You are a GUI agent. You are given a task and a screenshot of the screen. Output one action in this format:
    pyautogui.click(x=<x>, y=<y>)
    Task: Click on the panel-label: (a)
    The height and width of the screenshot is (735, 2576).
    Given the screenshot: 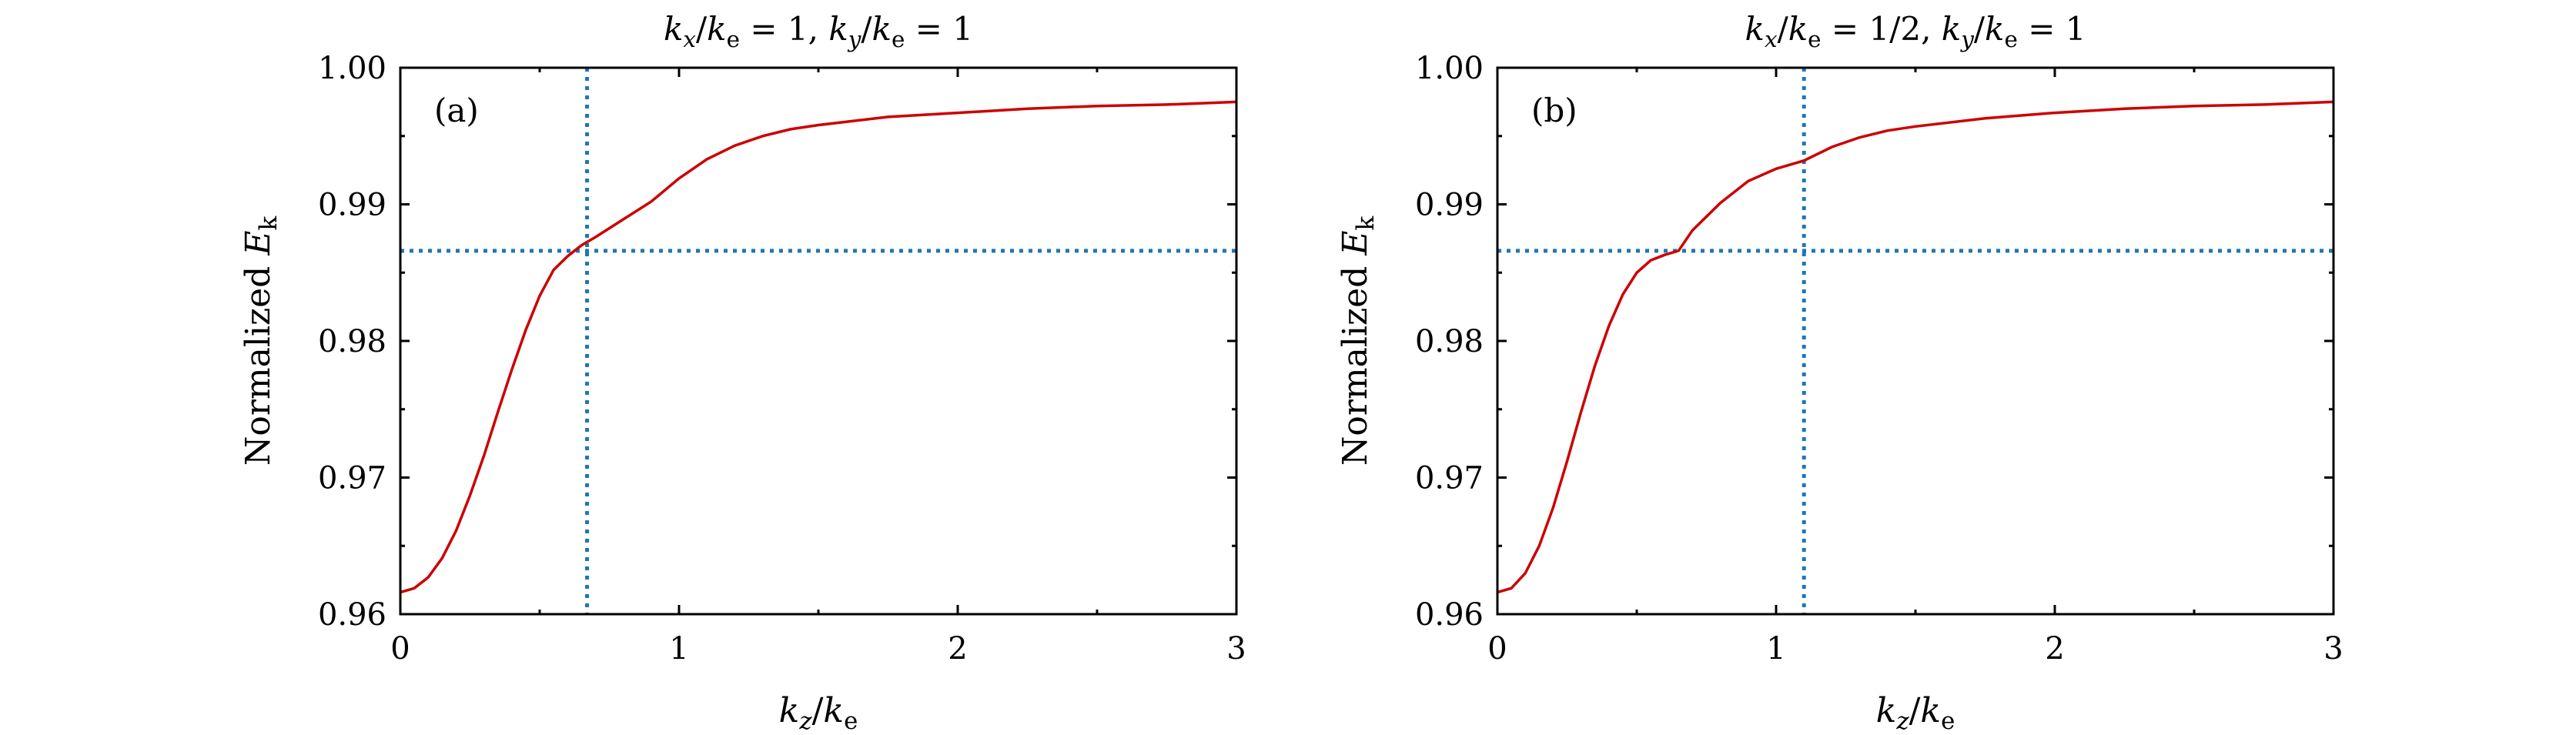 What is the action you would take?
    pyautogui.click(x=457, y=110)
    